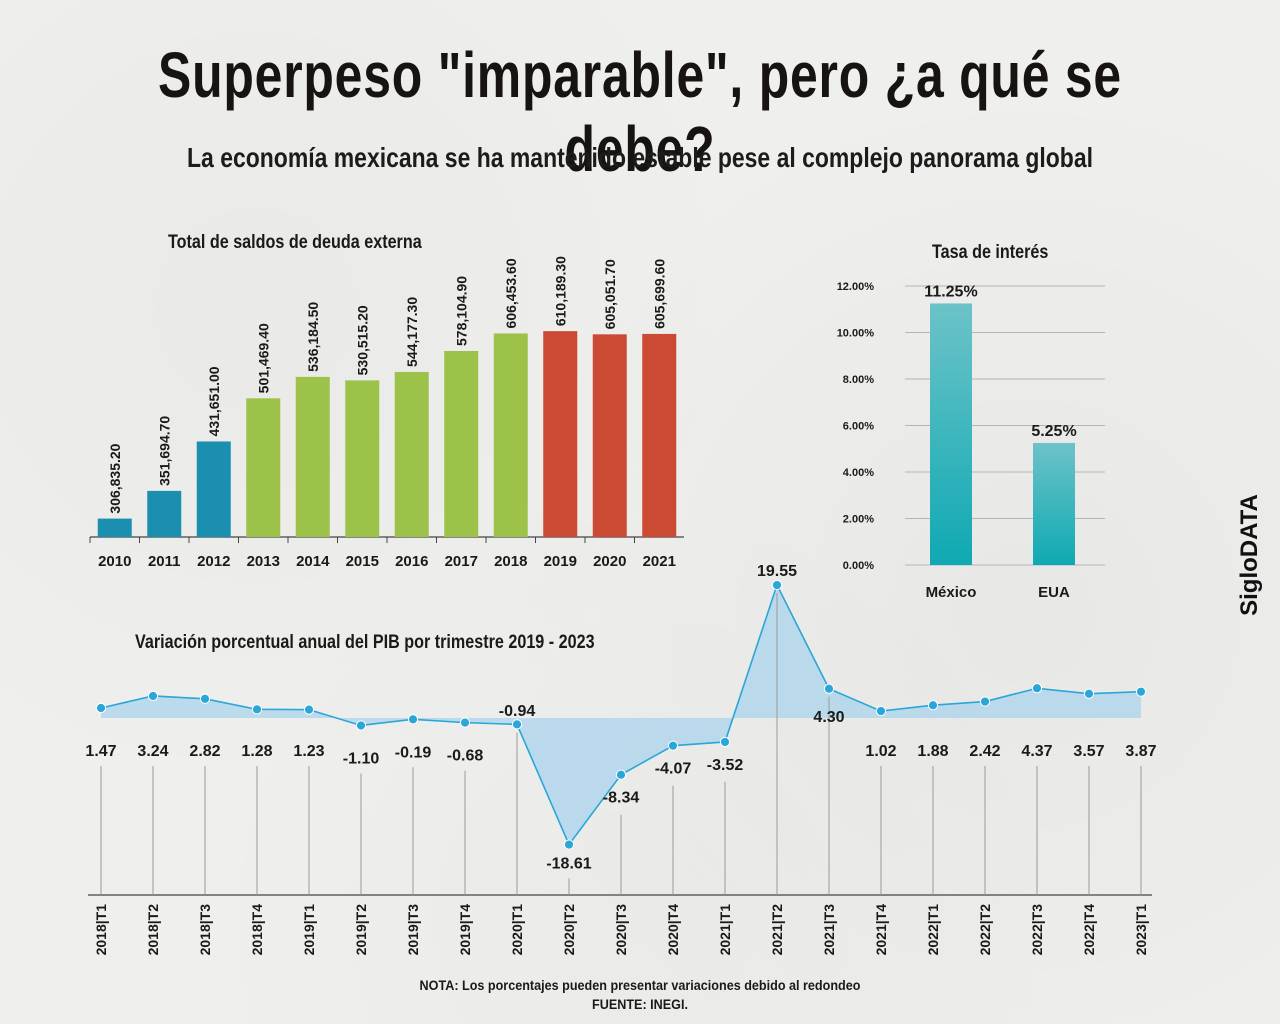  What do you see at coordinates (361, 758) in the screenshot?
I see `gdp-value-label: -1.10` at bounding box center [361, 758].